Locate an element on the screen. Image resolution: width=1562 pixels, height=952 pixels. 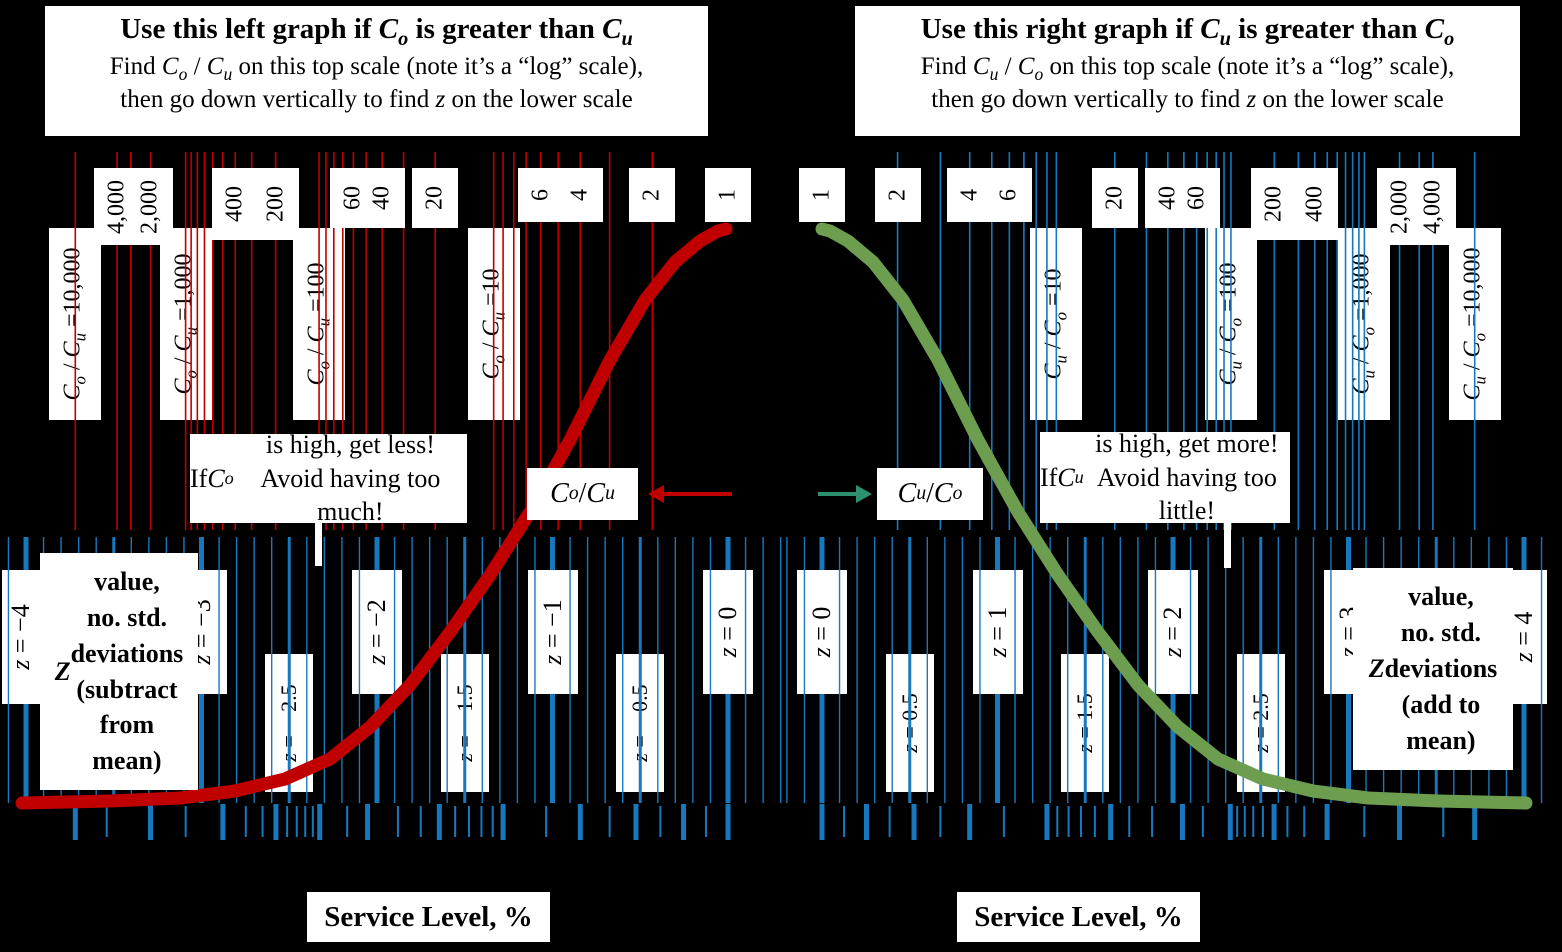
z-value-label-box: z = 1 is located at coordinates (997, 632).